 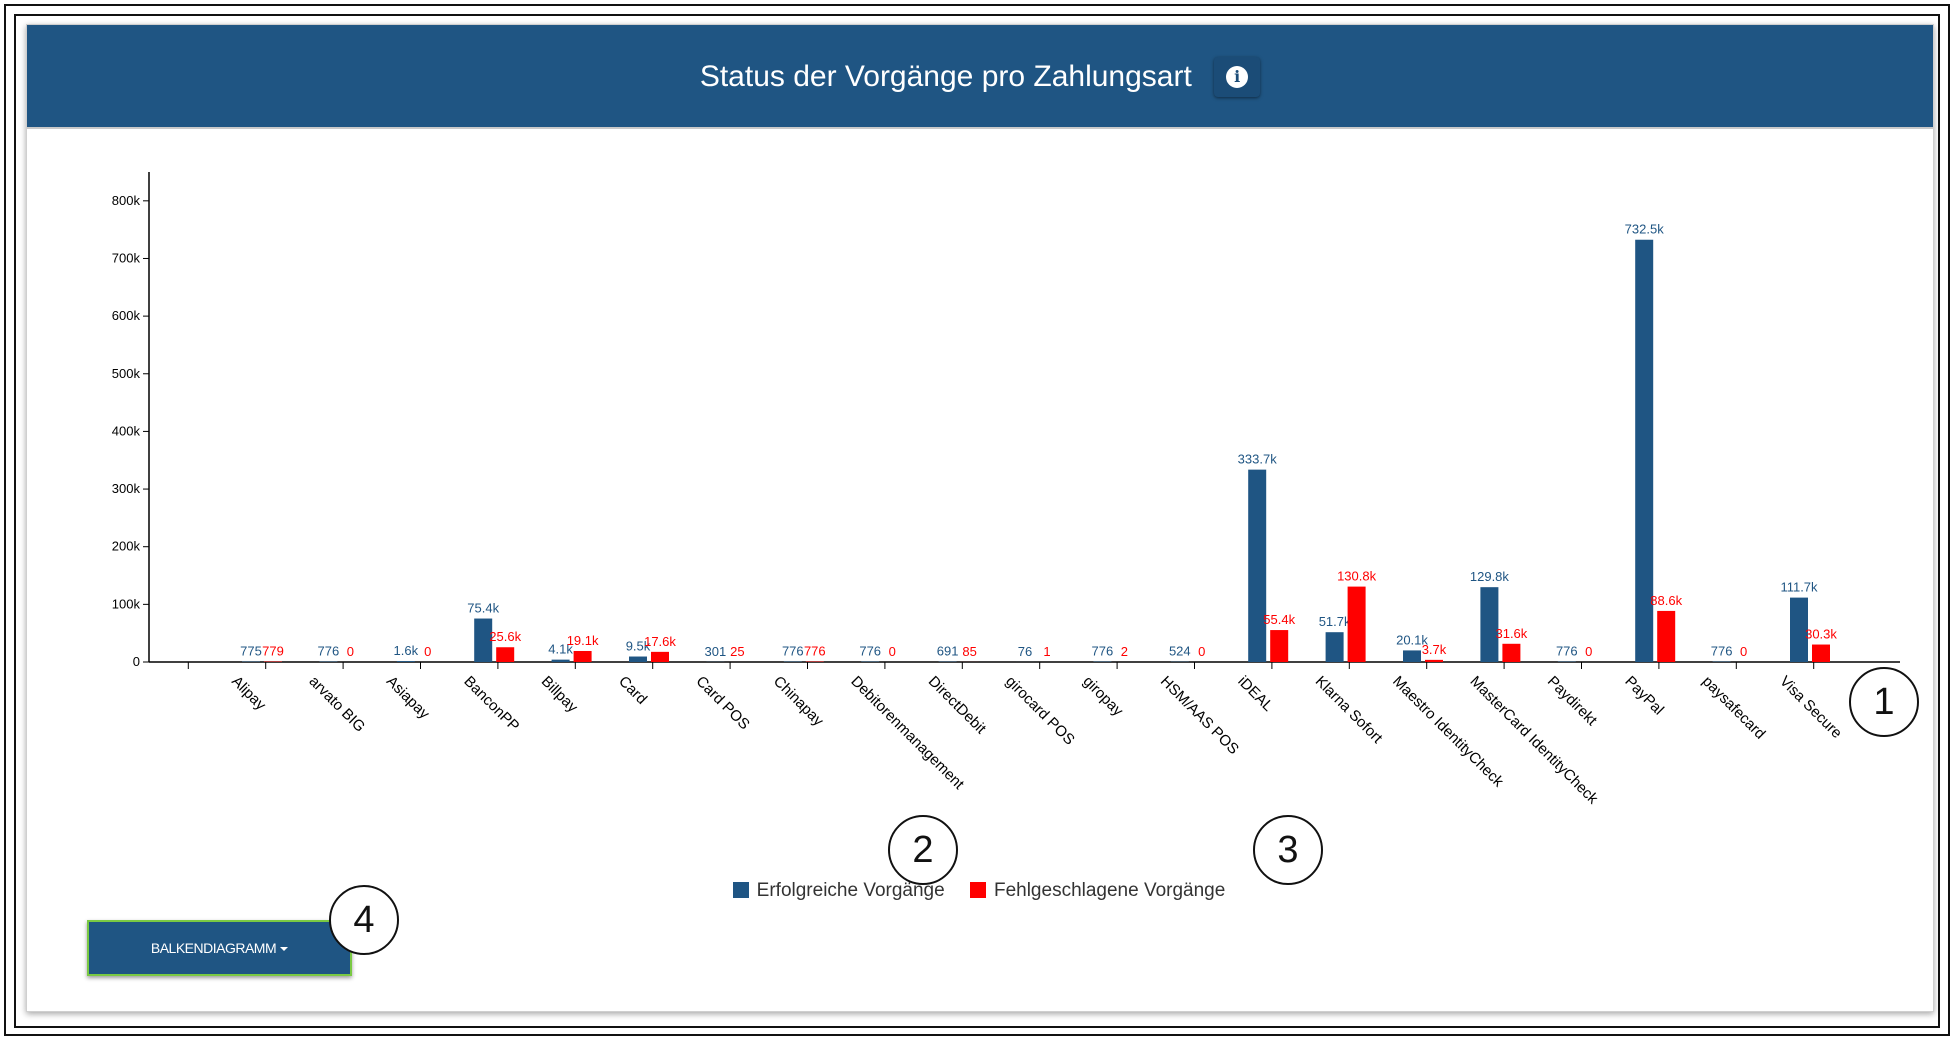 I want to click on x-tick-label: HSM/AAS POS, so click(x=1199, y=715).